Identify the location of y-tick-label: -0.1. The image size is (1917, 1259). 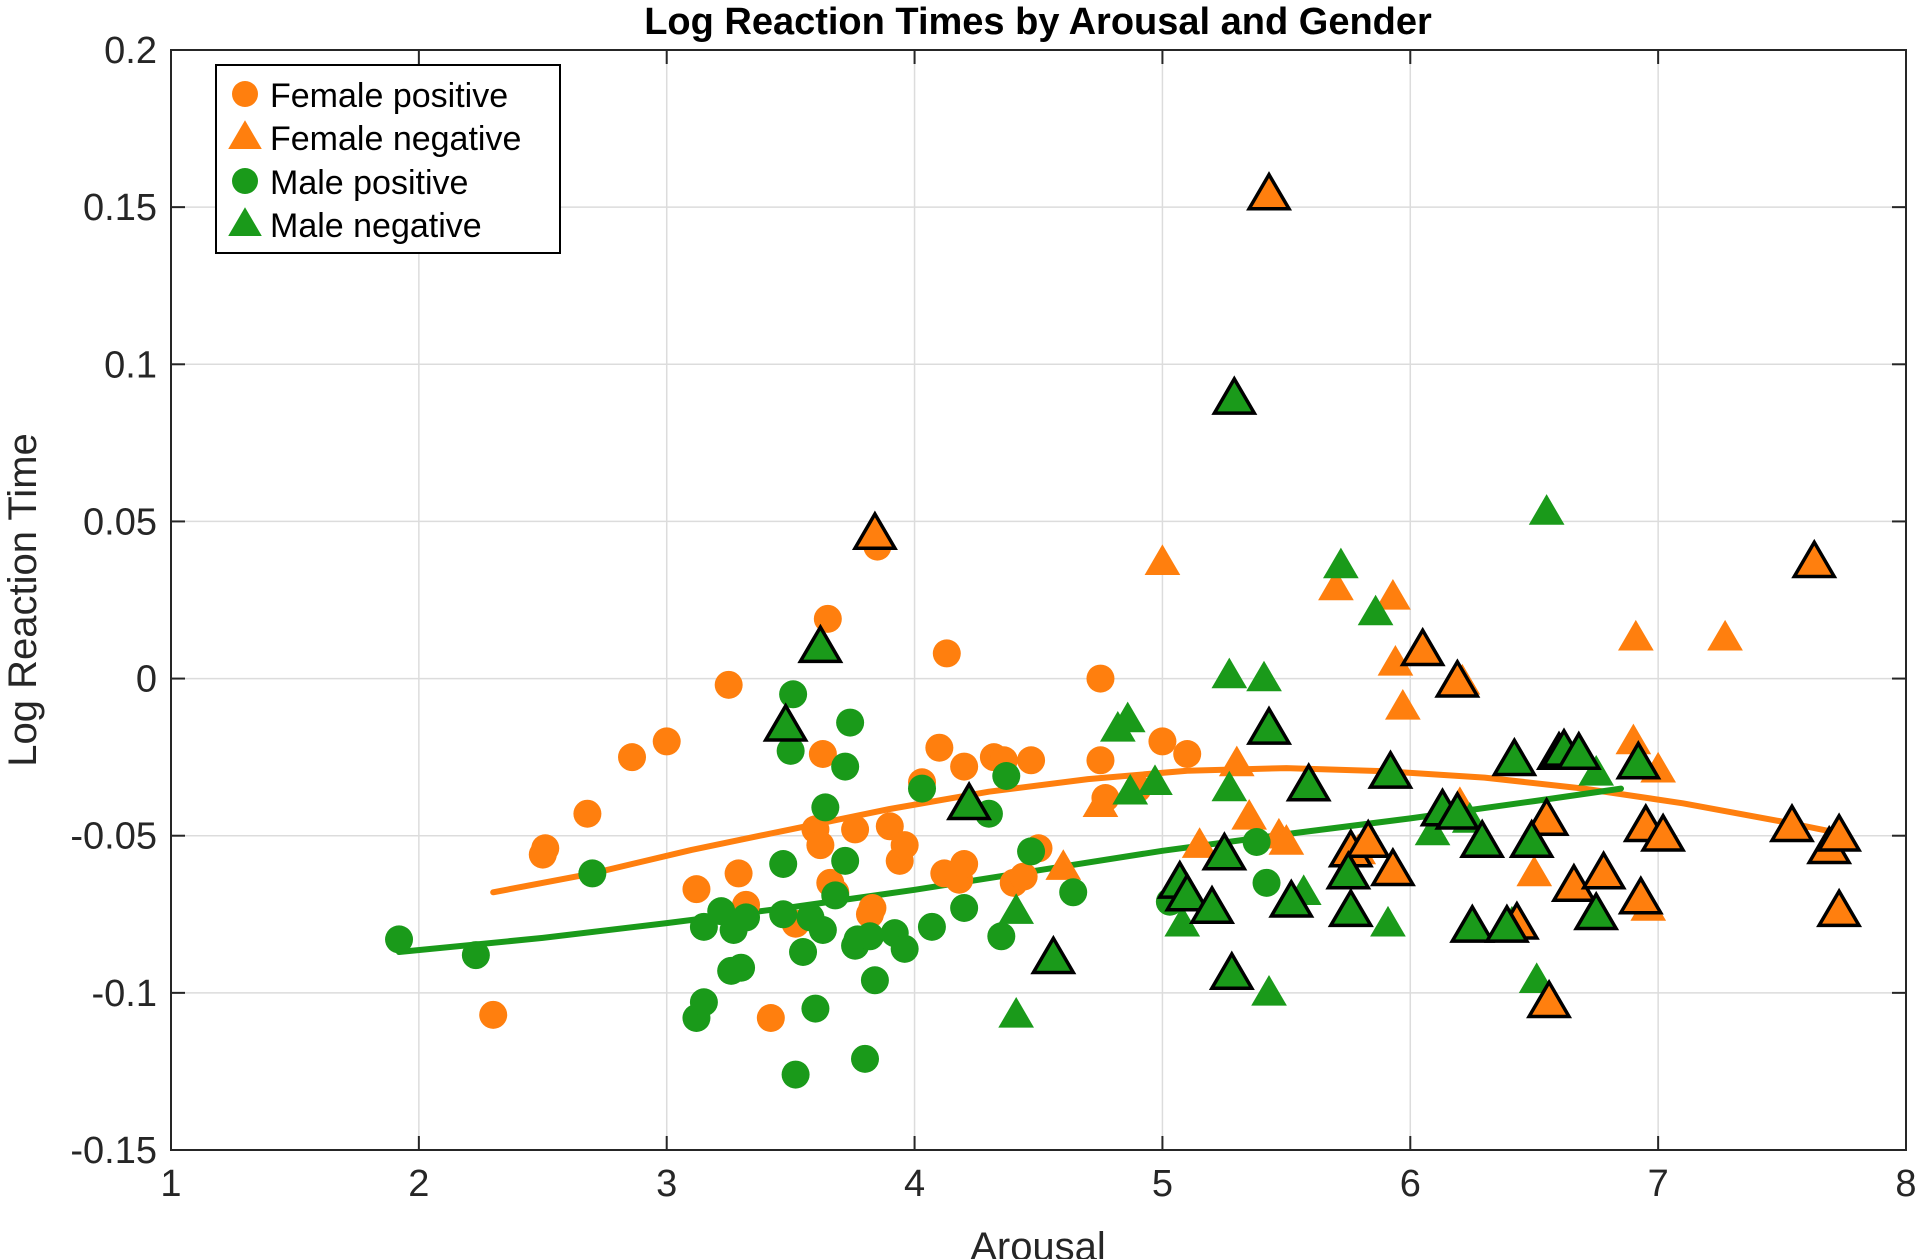
(124, 994).